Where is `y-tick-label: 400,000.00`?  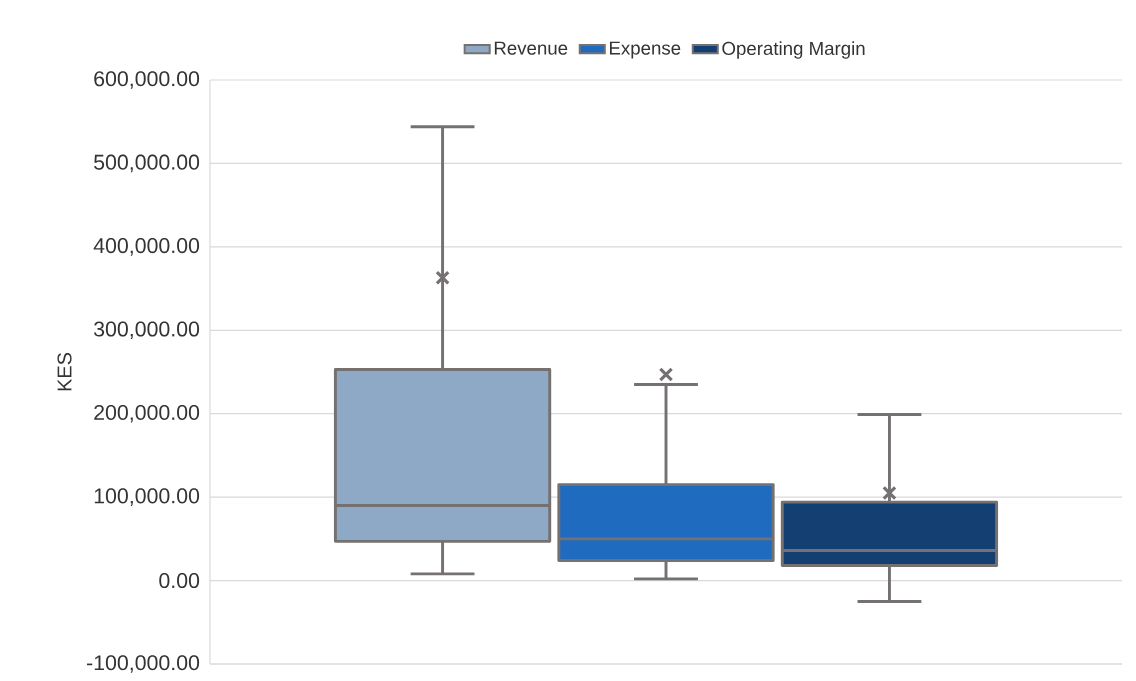 y-tick-label: 400,000.00 is located at coordinates (146, 247).